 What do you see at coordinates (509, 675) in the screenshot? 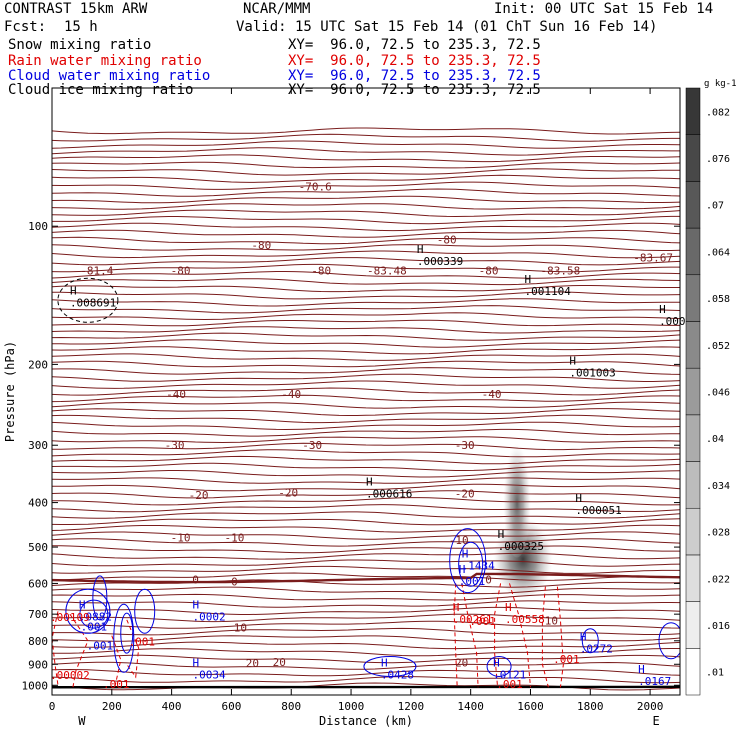
I see `high-value: .0121` at bounding box center [509, 675].